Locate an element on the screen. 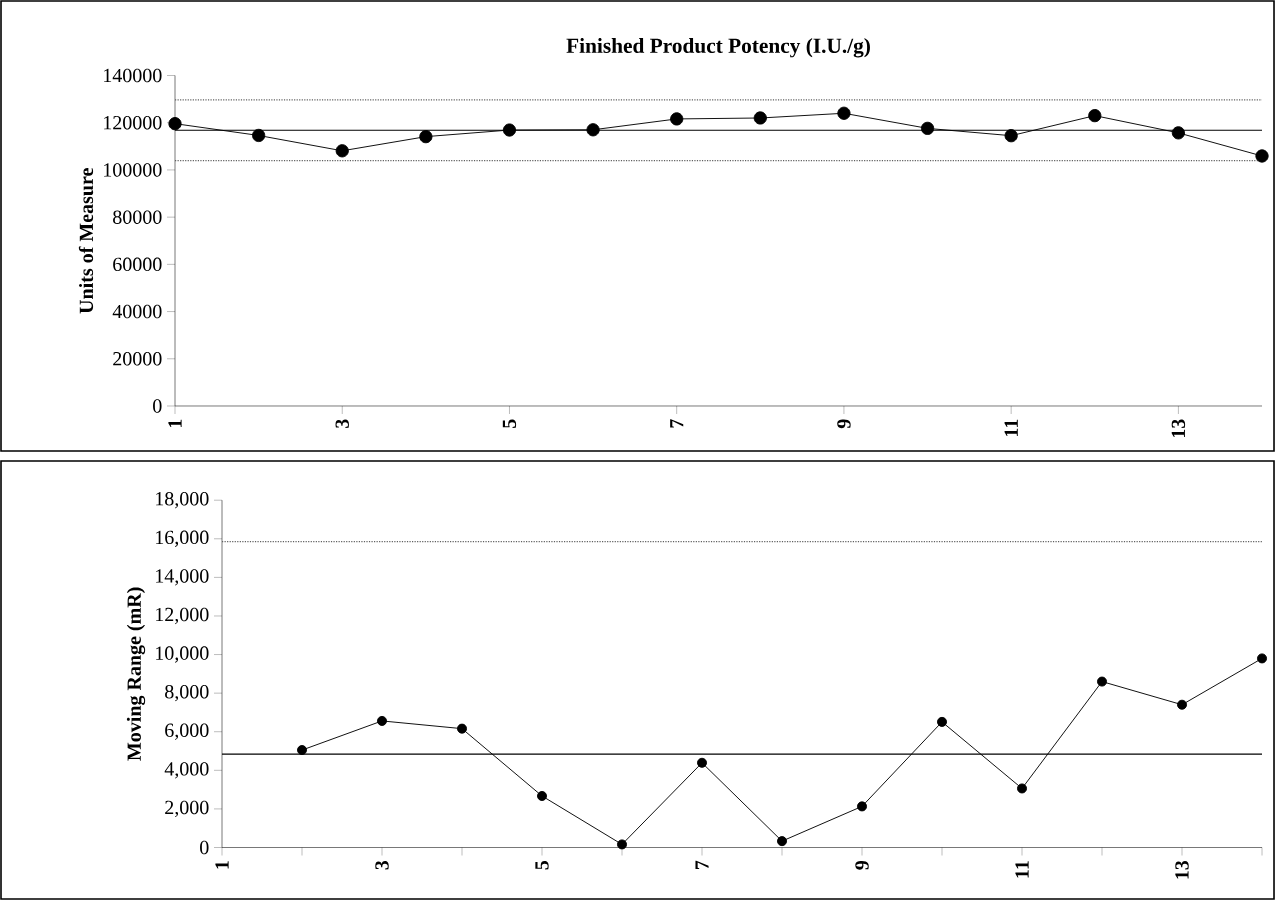  y-tick-label: 20000 is located at coordinates (137, 359).